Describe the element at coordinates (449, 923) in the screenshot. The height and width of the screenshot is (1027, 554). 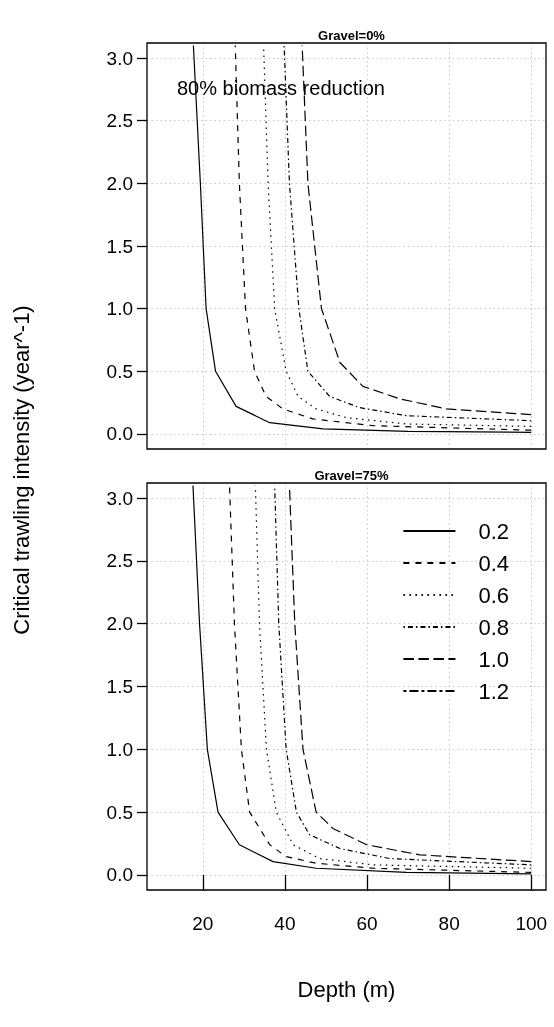
I see `x-tick-label: 80` at that location.